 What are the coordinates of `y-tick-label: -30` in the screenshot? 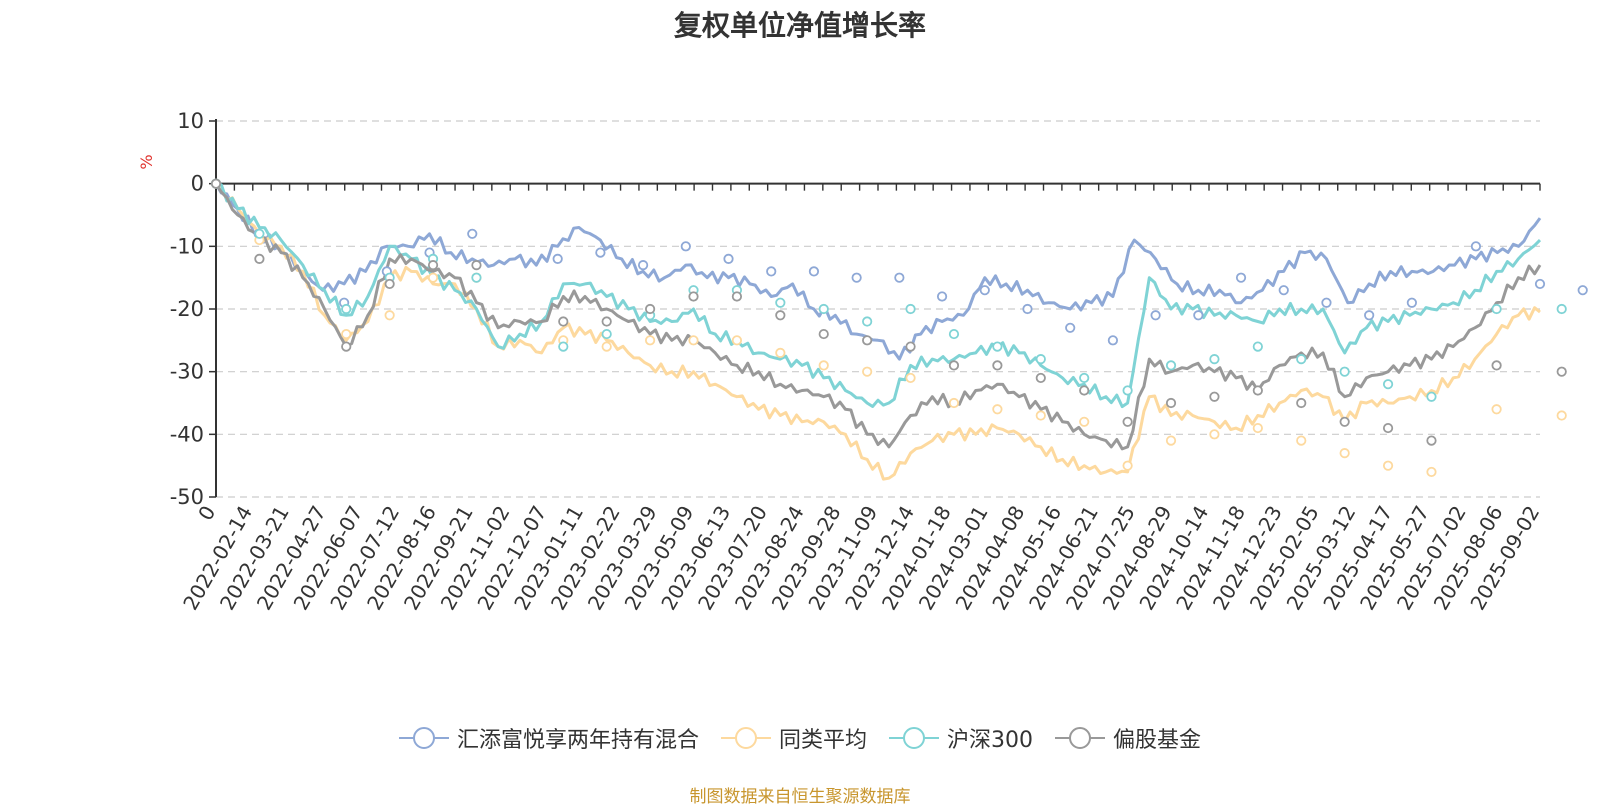 It's located at (187, 372).